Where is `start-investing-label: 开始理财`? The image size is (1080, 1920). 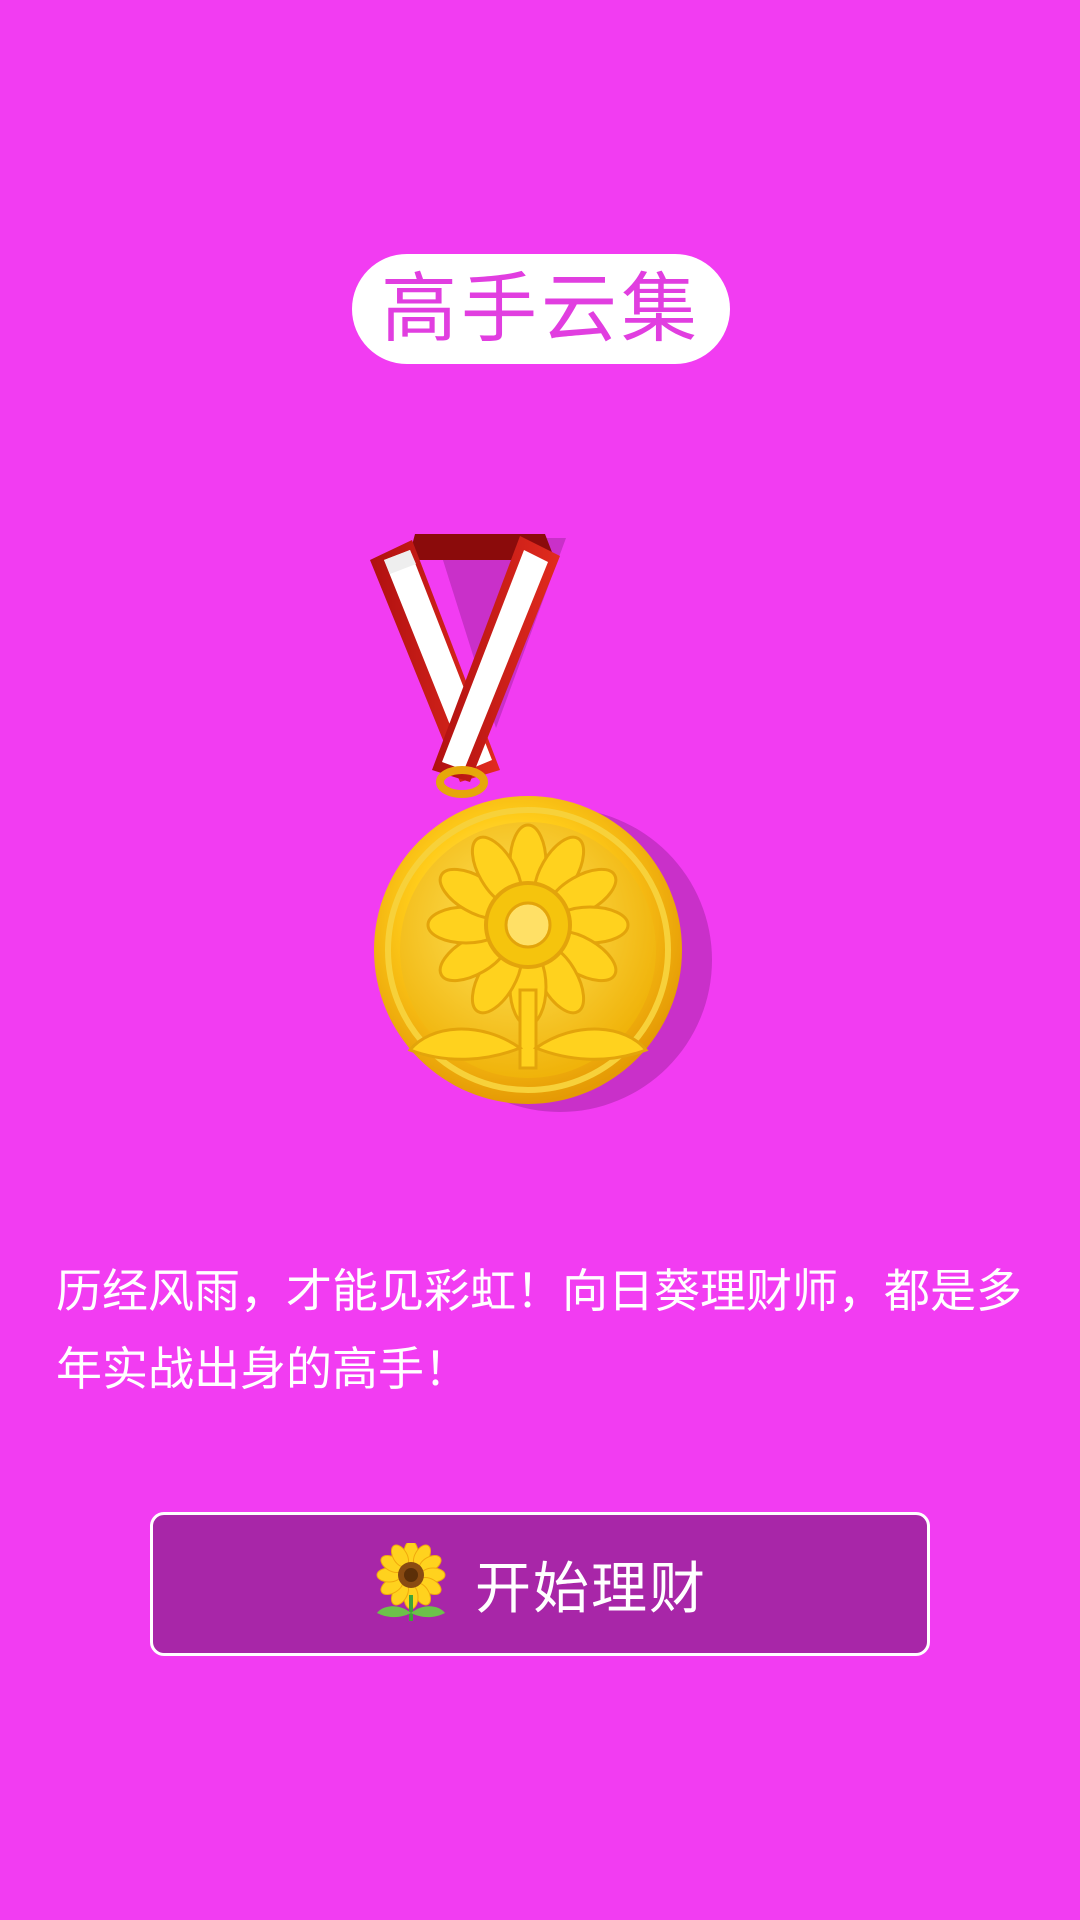
start-investing-label: 开始理财 is located at coordinates (591, 1589).